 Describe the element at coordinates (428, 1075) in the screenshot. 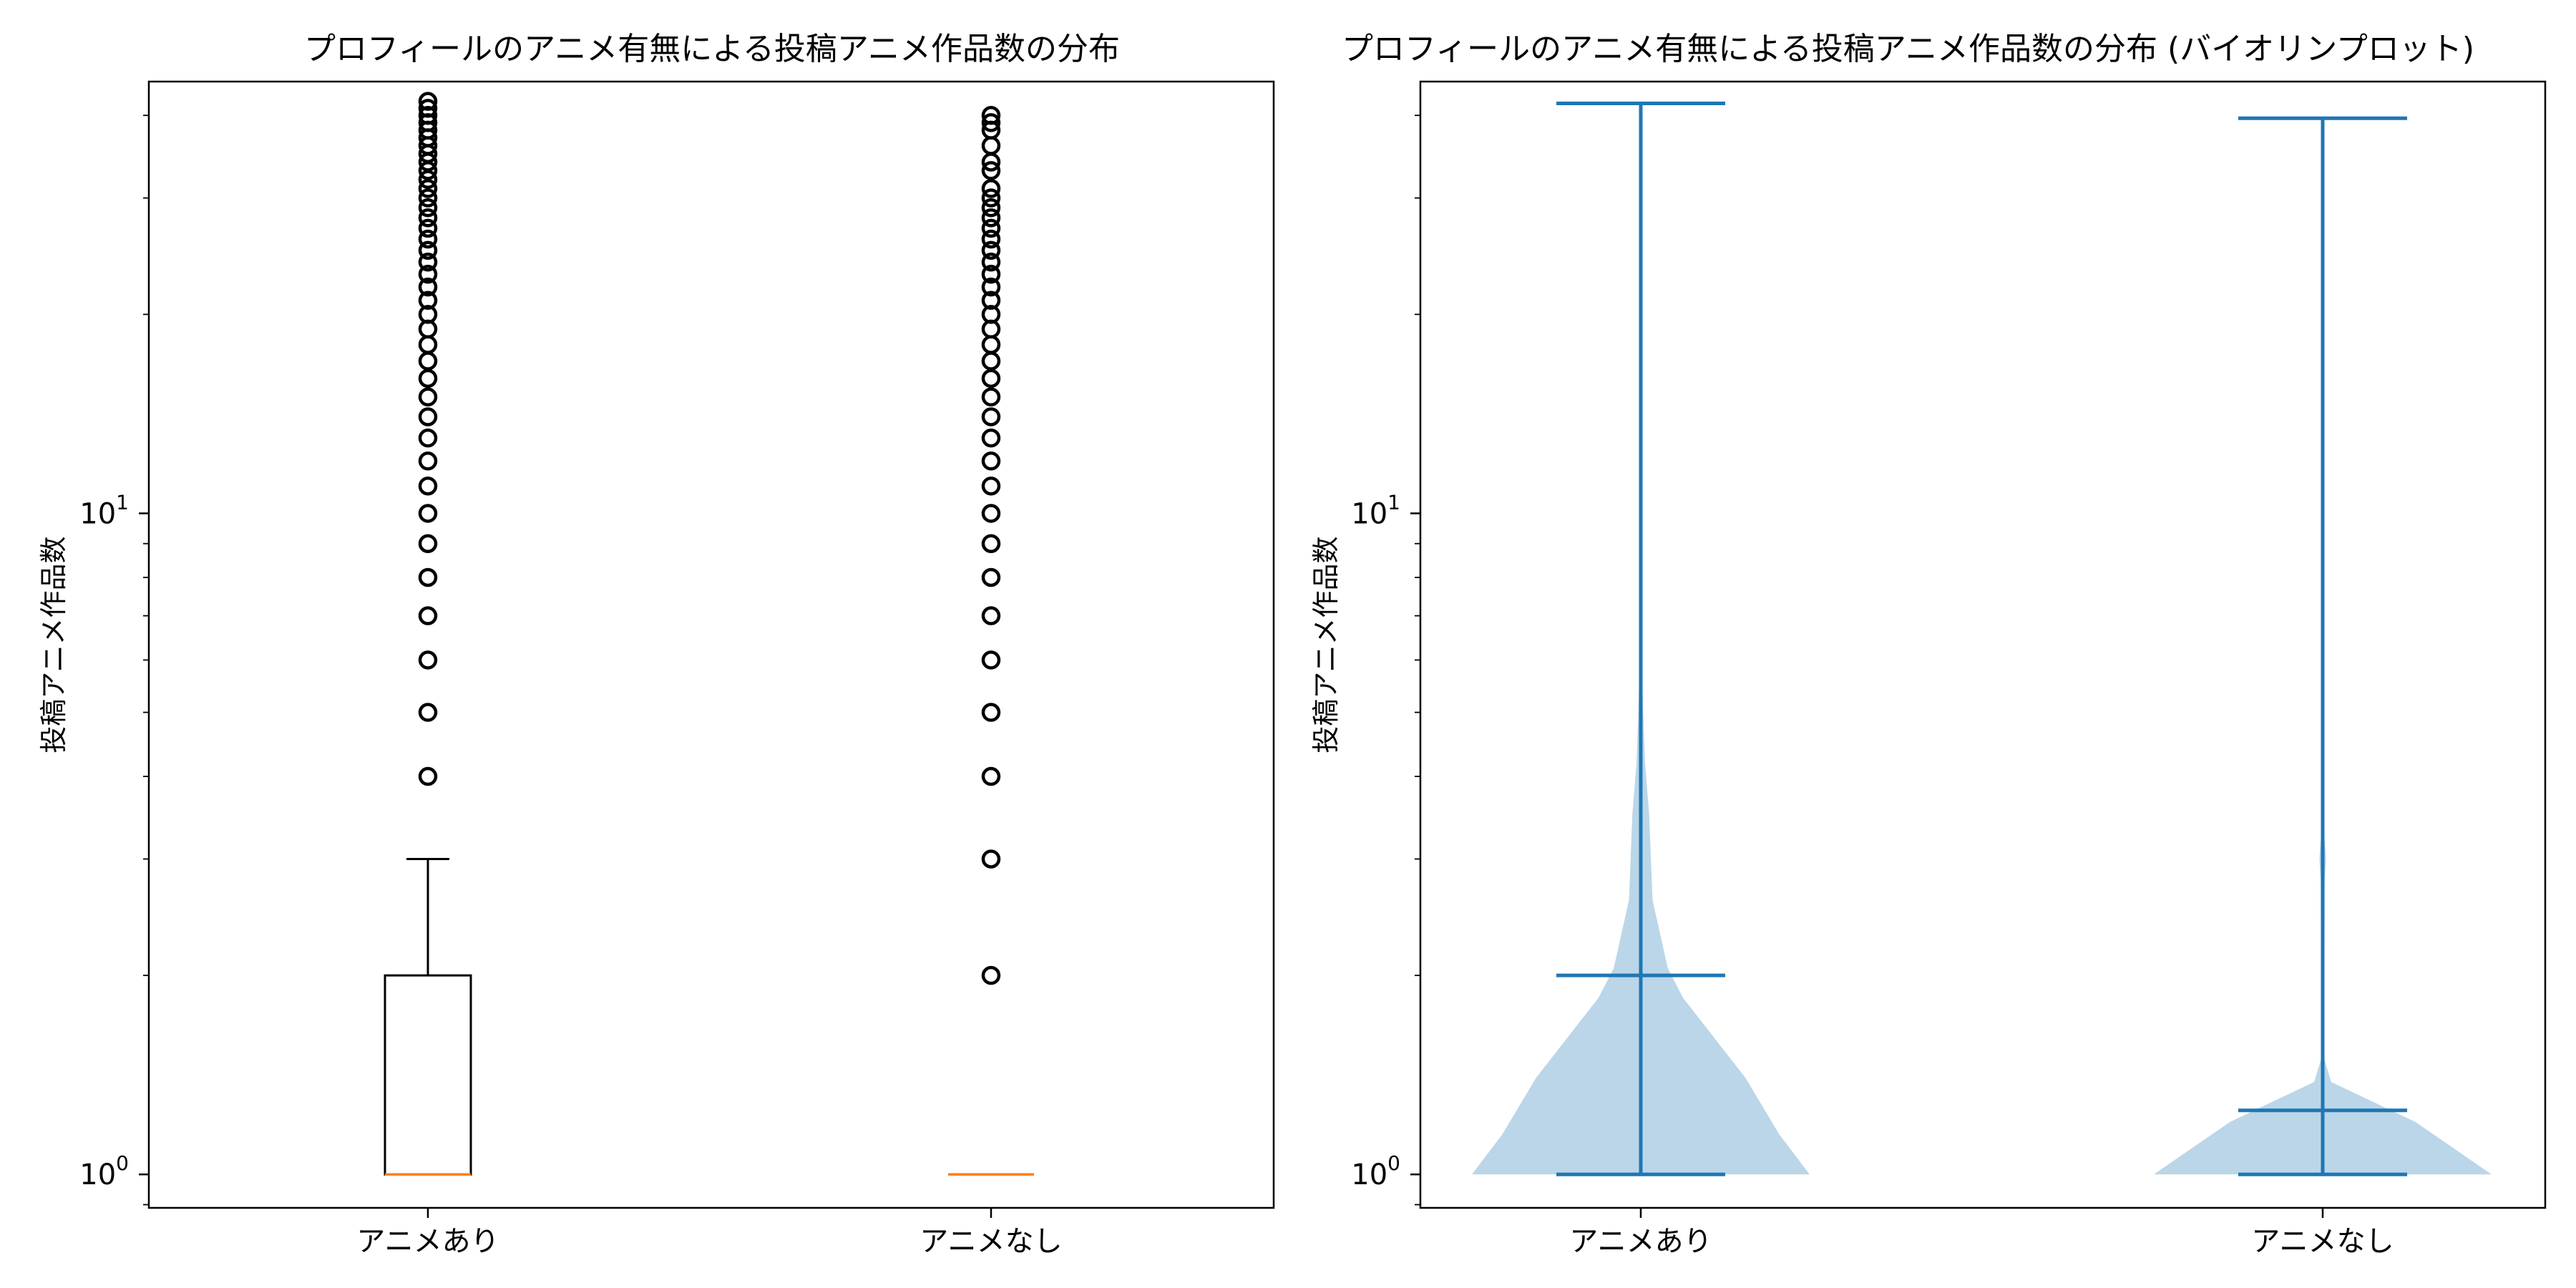

I see `box` at that location.